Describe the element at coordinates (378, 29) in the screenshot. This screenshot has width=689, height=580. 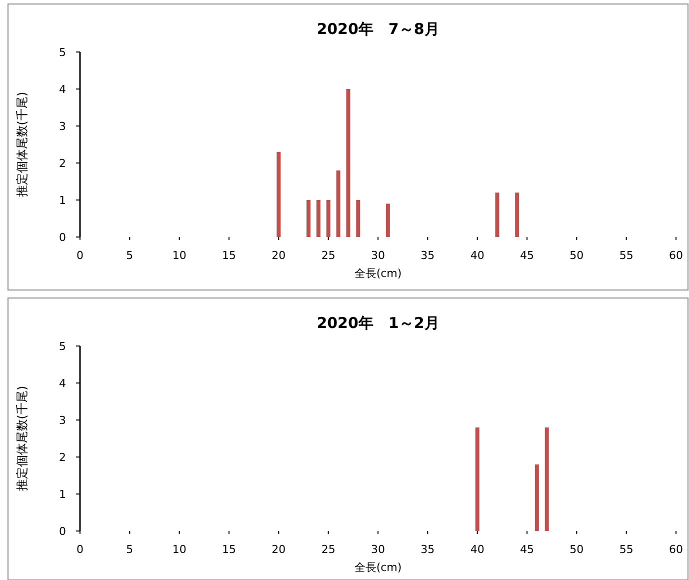
I see `chart-title: 2020年 7～8月` at that location.